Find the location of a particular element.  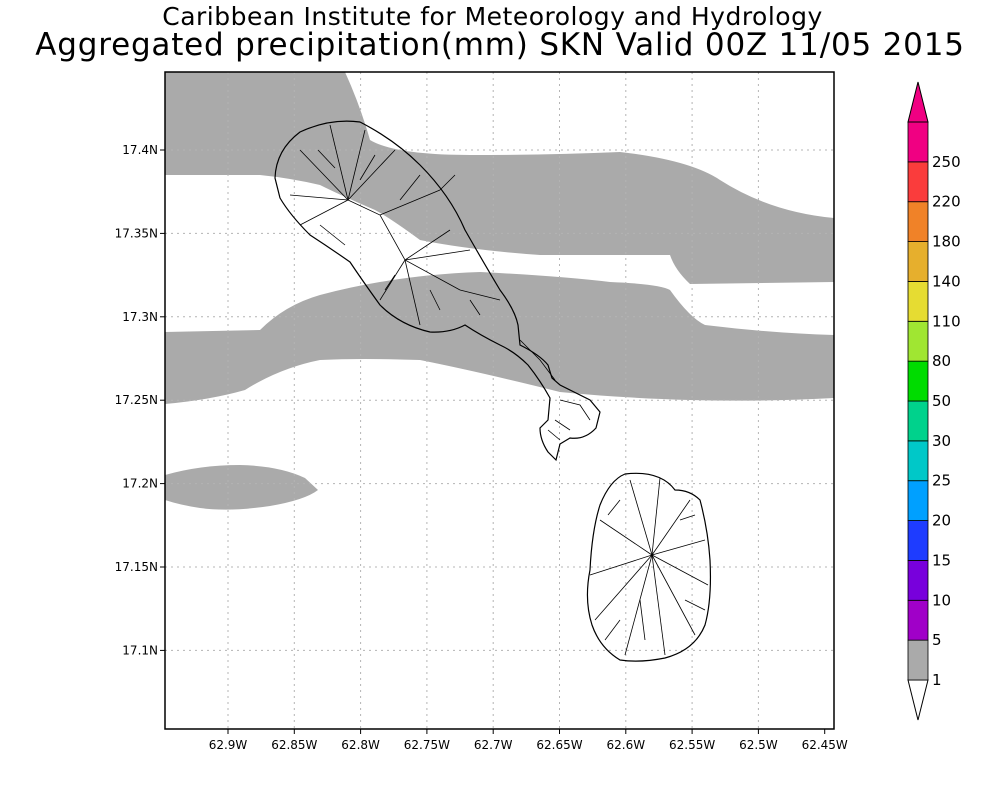

lat-tick-label: 17.3N is located at coordinates (140, 317).